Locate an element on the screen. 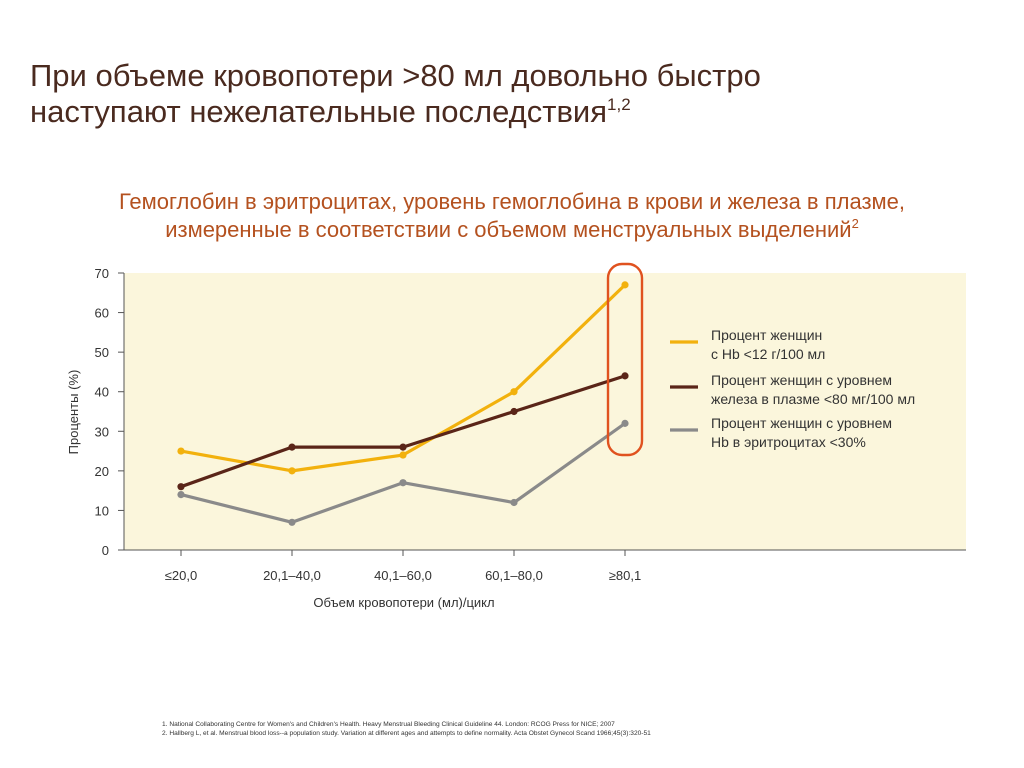 Image resolution: width=1024 pixels, height=768 pixels. x-axis-label: Объем кровопотери (мл)/цикл is located at coordinates (403, 602).